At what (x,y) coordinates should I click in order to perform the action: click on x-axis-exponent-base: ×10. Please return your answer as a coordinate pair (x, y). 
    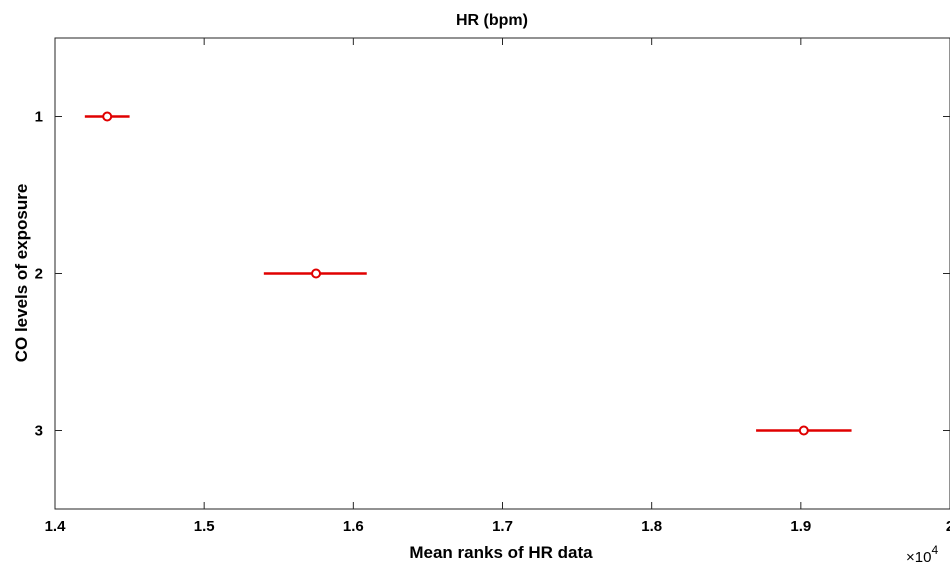
    Looking at the image, I should click on (918, 557).